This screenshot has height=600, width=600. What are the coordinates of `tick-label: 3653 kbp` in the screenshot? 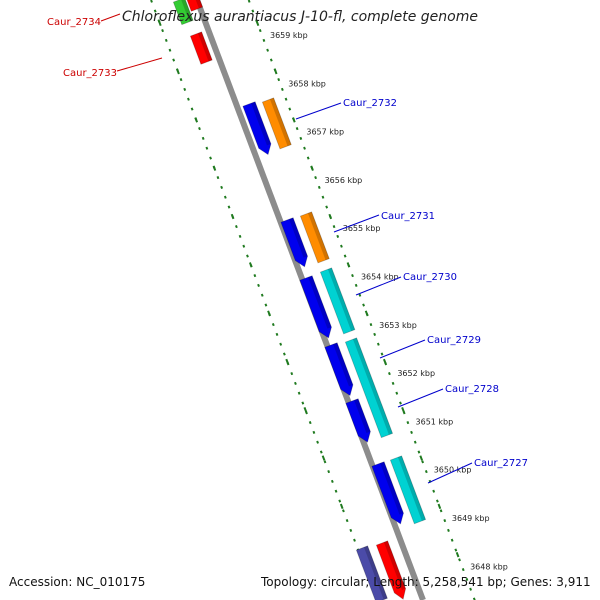 It's located at (398, 325).